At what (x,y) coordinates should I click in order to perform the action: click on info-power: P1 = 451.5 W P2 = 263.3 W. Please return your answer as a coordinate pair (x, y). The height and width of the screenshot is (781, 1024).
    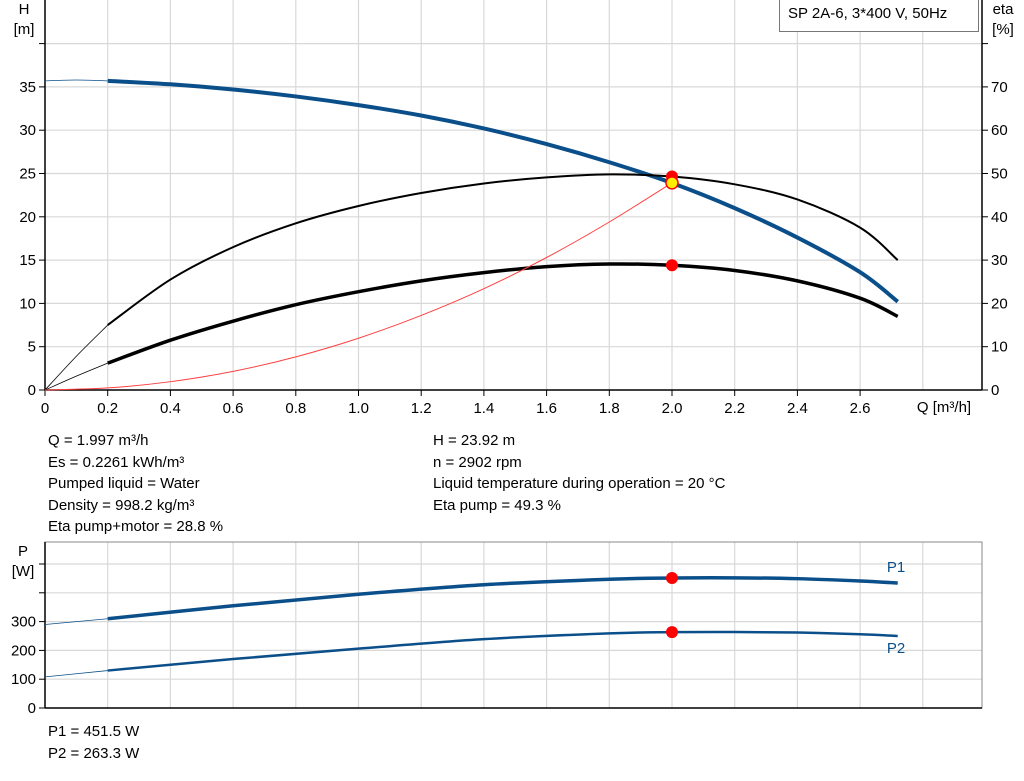
    Looking at the image, I should click on (93, 742).